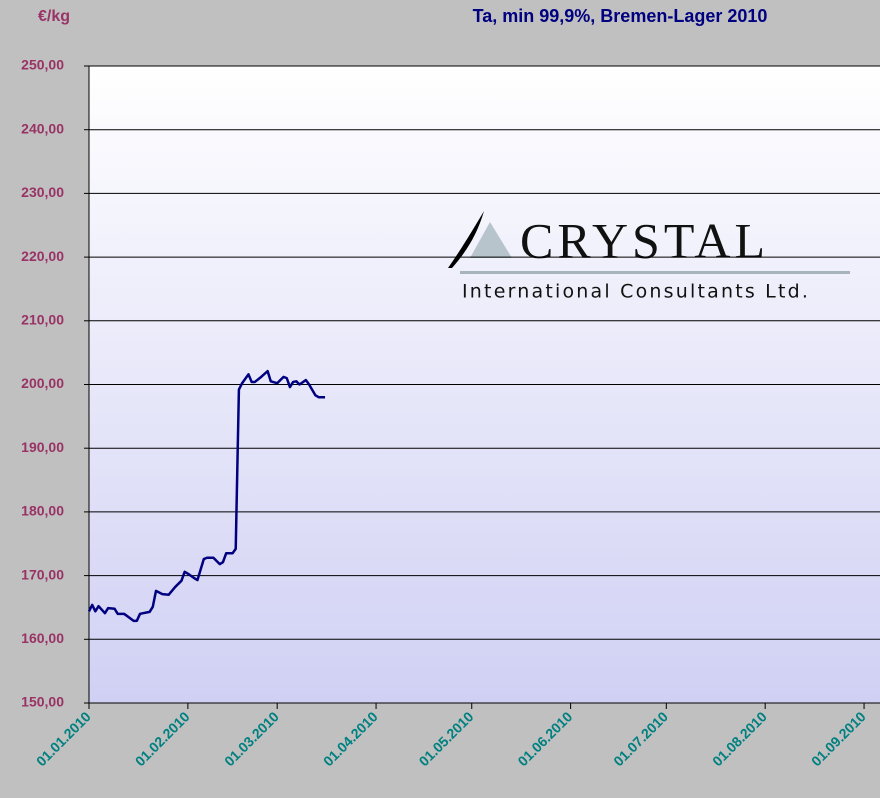 This screenshot has height=798, width=880. I want to click on logo-tagline: International Consultants Ltd., so click(636, 292).